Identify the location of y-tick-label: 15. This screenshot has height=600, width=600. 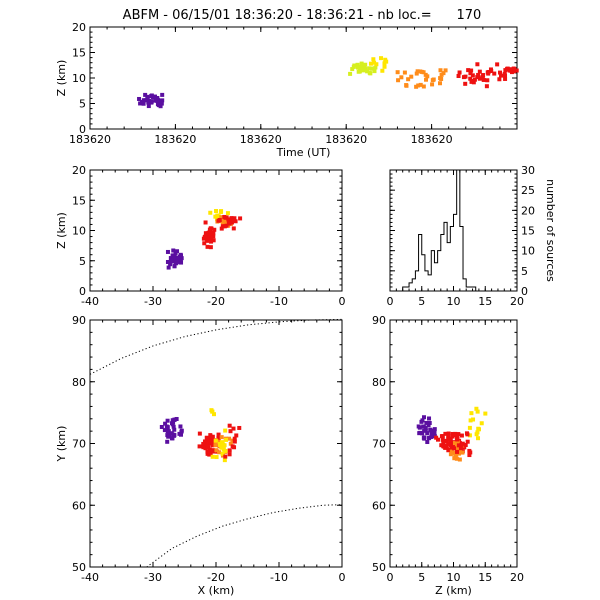
(79, 53).